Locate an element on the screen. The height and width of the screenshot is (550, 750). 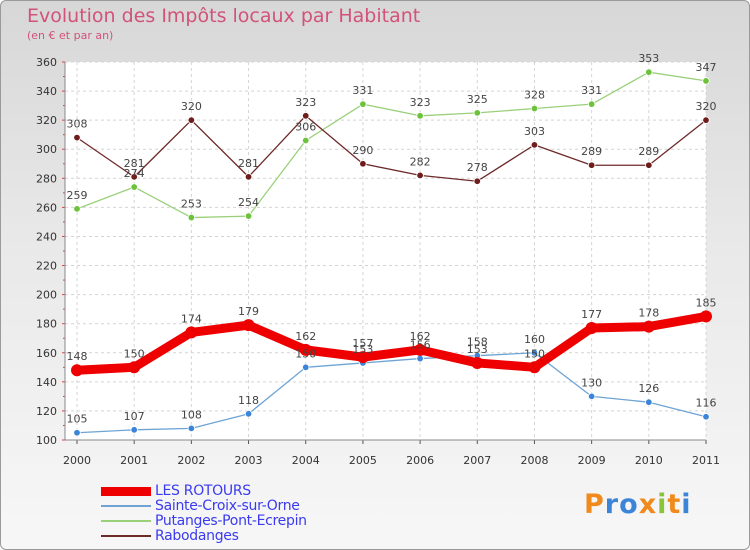
data-label: 303 is located at coordinates (534, 131).